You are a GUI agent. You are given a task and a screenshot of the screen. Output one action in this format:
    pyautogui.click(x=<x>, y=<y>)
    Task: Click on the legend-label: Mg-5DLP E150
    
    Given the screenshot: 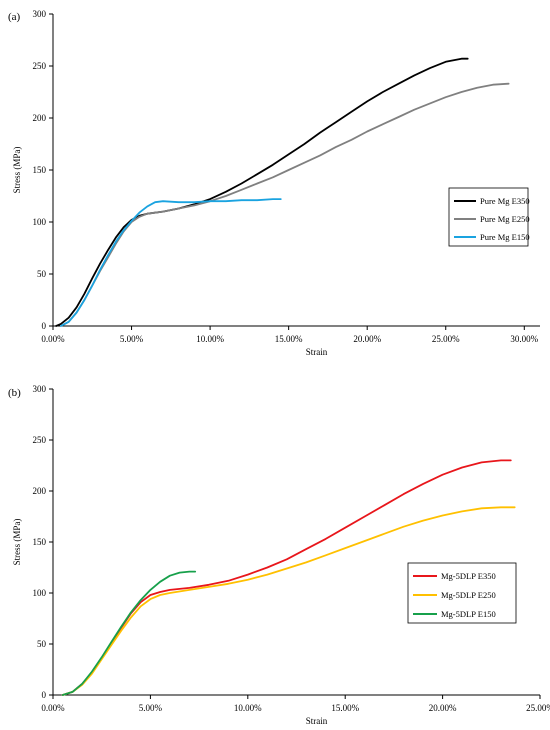 What is the action you would take?
    pyautogui.click(x=468, y=614)
    